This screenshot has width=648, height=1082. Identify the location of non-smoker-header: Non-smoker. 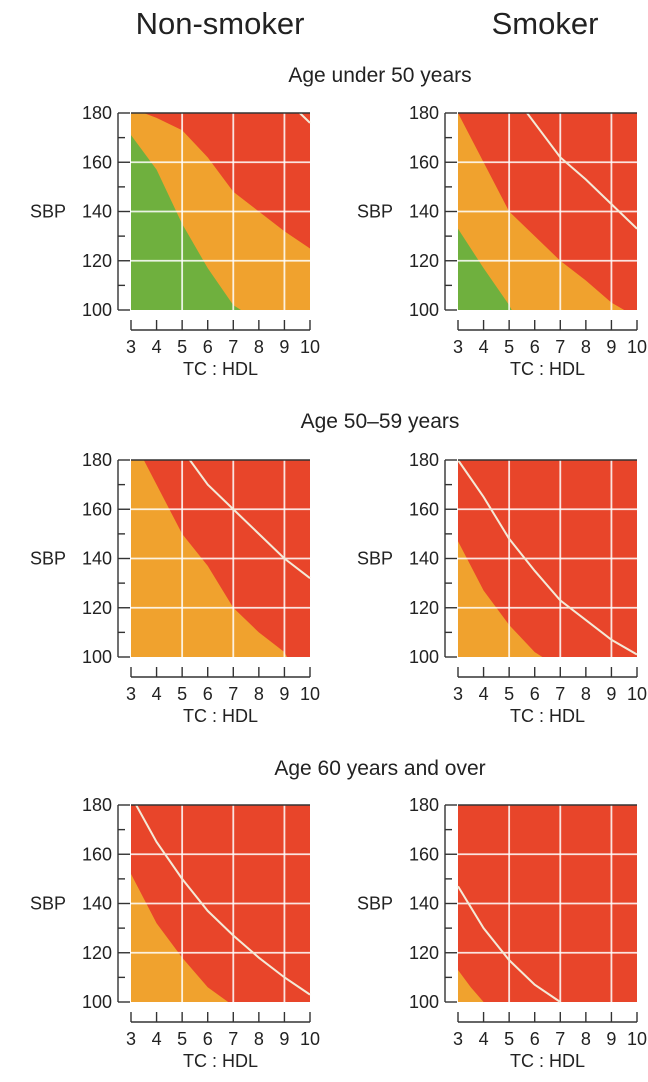
(220, 23).